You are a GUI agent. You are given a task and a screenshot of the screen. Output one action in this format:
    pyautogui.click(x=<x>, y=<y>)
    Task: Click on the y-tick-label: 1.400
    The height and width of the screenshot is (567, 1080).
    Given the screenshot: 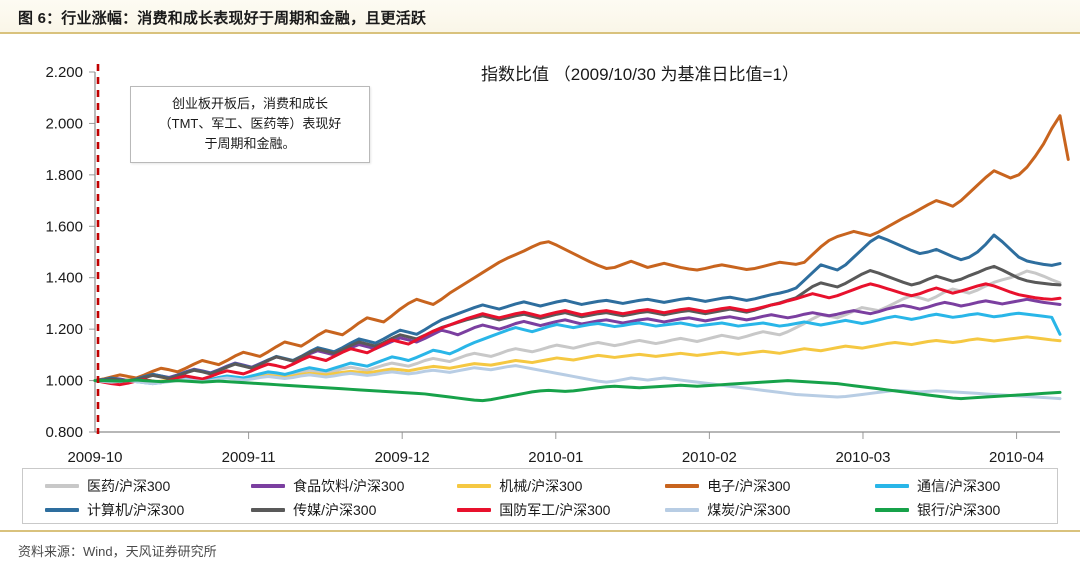 What is the action you would take?
    pyautogui.click(x=64, y=278)
    